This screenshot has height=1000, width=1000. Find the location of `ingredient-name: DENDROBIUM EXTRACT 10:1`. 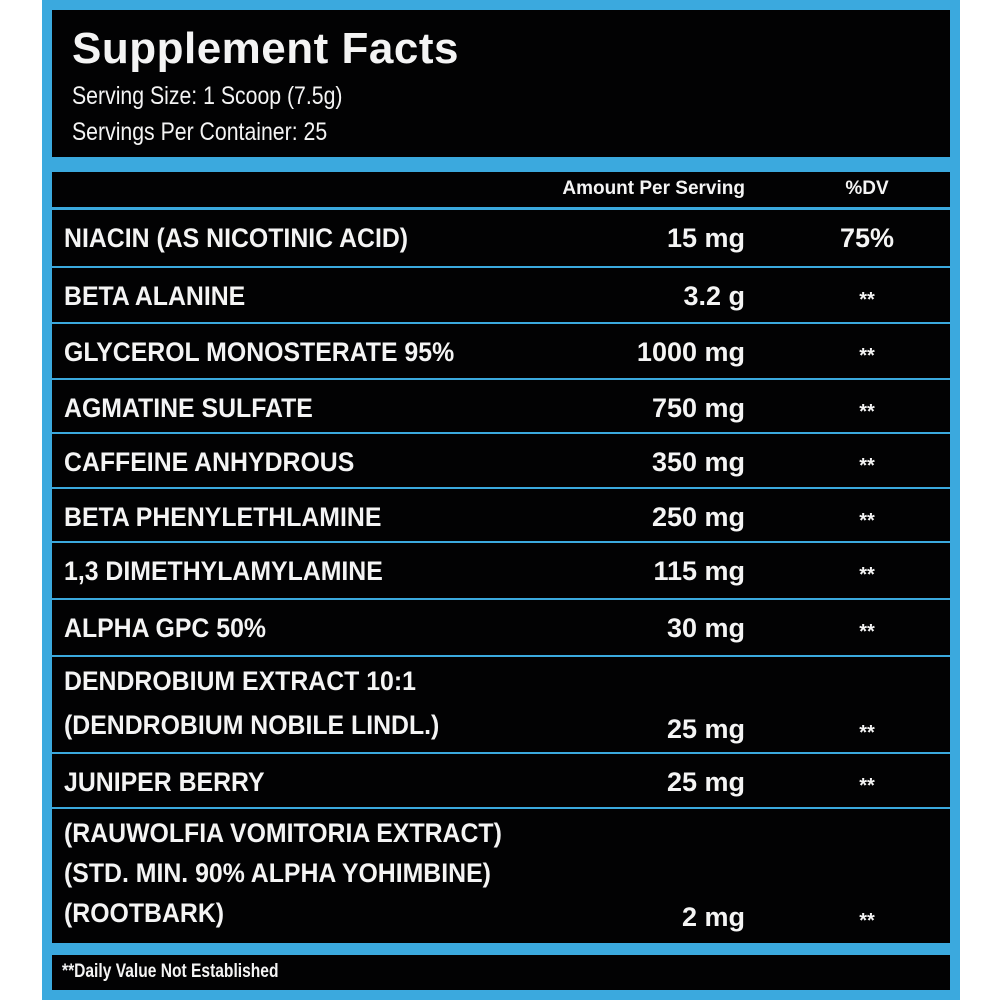

ingredient-name: DENDROBIUM EXTRACT 10:1 is located at coordinates (240, 681).